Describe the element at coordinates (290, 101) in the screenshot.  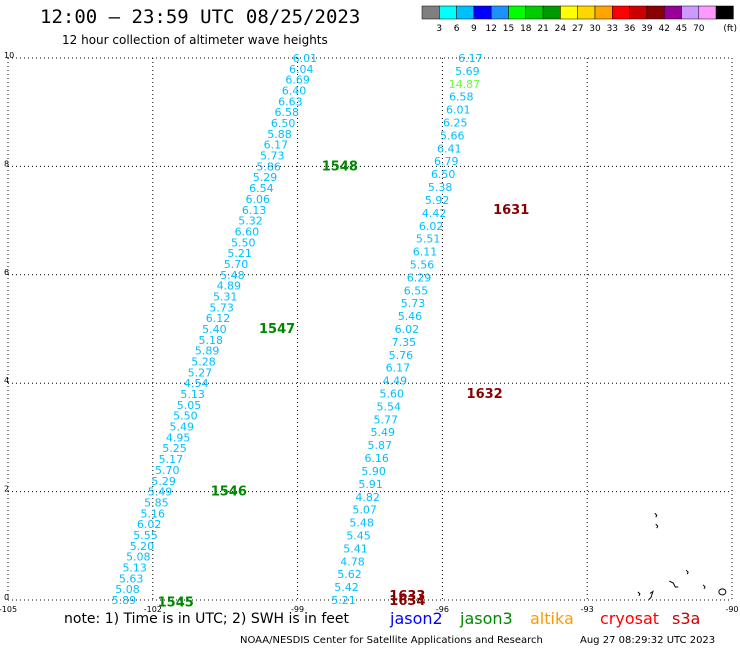
I see `wave-height-value: 6.63` at that location.